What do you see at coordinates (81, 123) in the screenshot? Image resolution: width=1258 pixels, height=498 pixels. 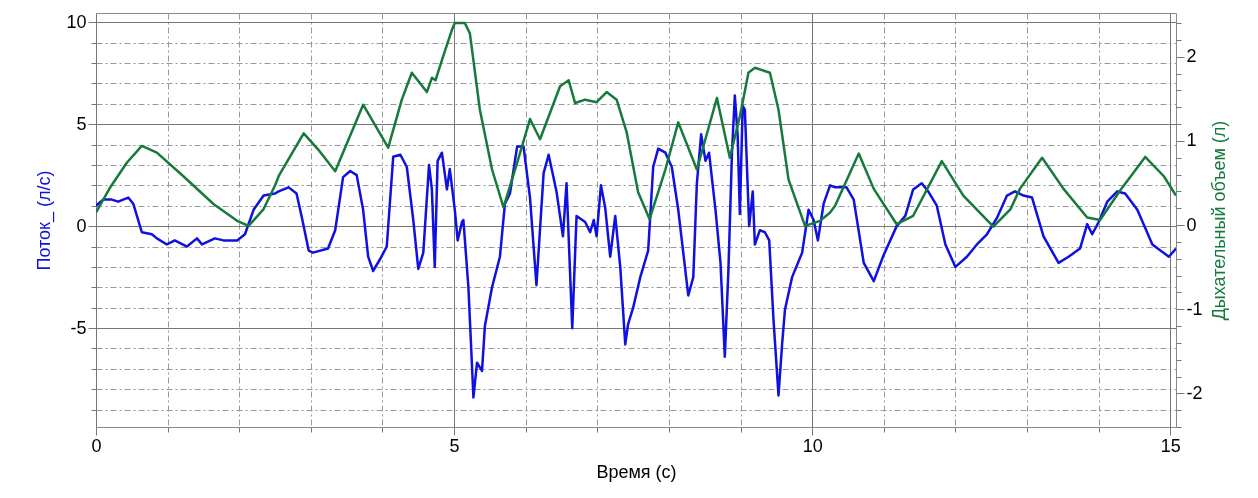 I see `y-tick-label: 5` at bounding box center [81, 123].